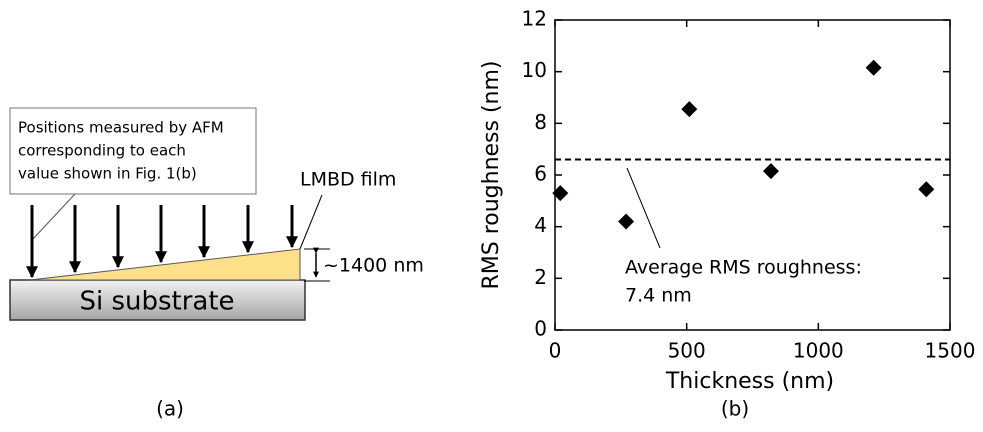 Image resolution: width=983 pixels, height=432 pixels. I want to click on y-tick-label: 4, so click(540, 225).